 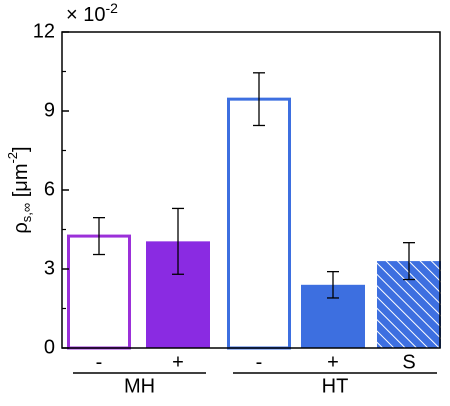 I want to click on y-axis-label: ρs,∞ [μm-2], so click(x=19, y=189).